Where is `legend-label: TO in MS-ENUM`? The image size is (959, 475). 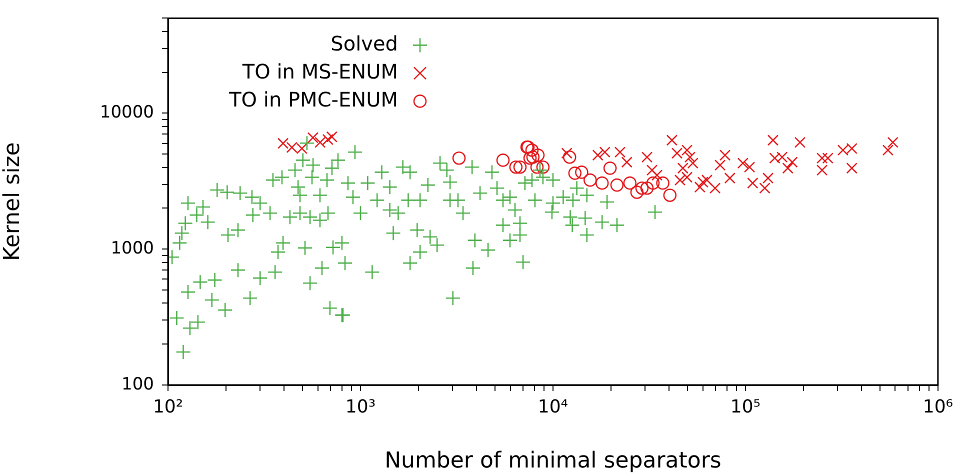
legend-label: TO in MS-ENUM is located at coordinates (319, 71).